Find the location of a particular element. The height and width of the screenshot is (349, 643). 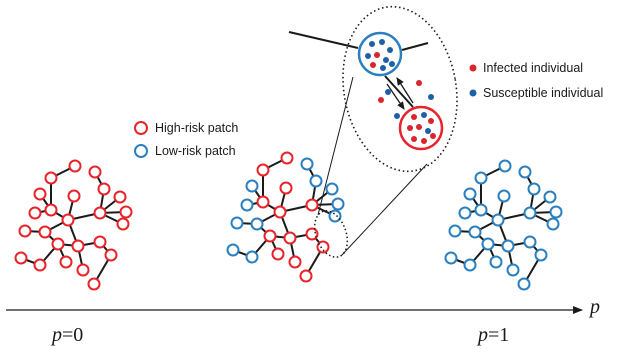

zoom-line-lower is located at coordinates (384, 209).